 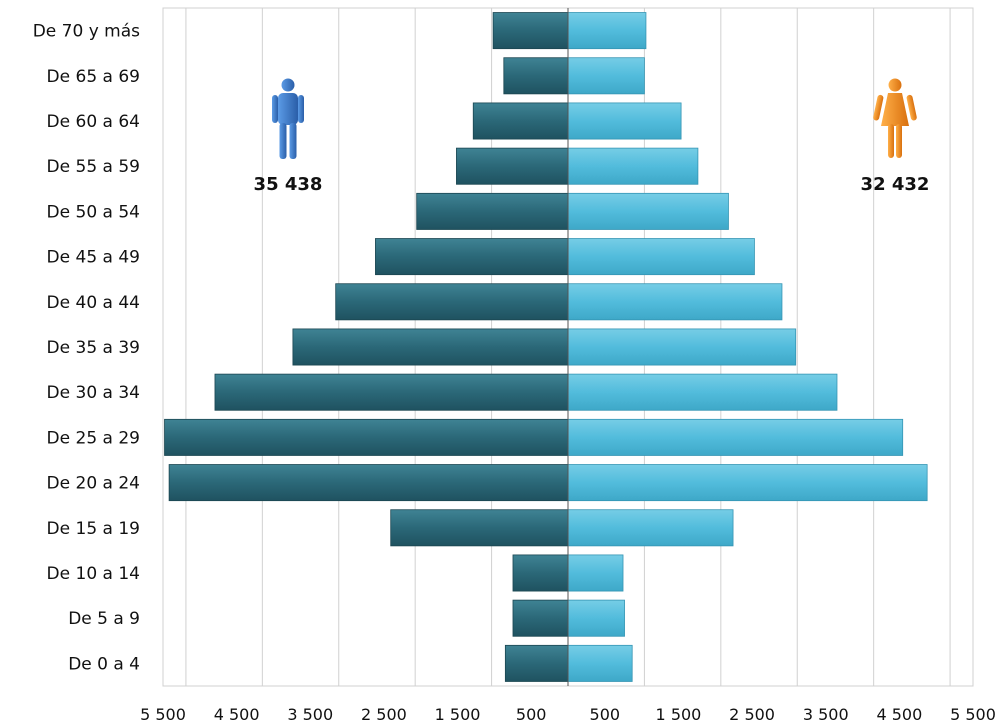 What do you see at coordinates (93, 529) in the screenshot?
I see `category-label: De 15 a 19` at bounding box center [93, 529].